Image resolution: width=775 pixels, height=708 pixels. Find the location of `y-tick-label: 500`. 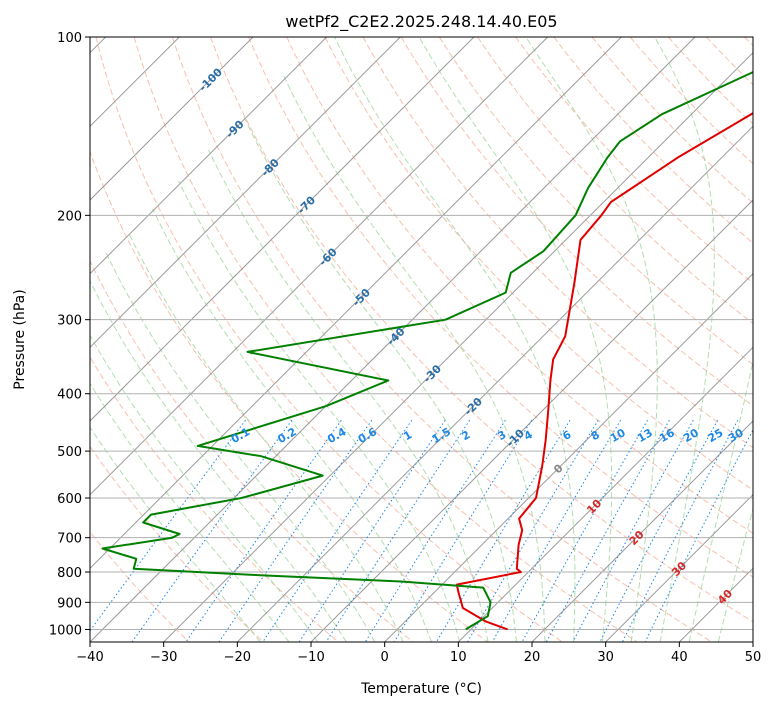

y-tick-label: 500 is located at coordinates (69, 452).